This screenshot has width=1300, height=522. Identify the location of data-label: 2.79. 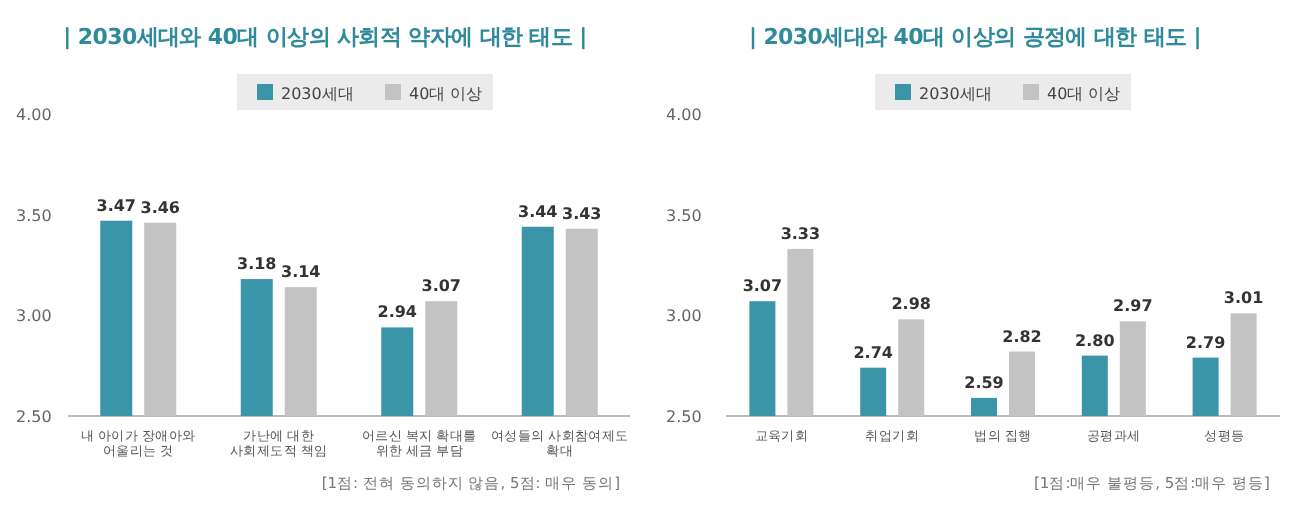
(1206, 342).